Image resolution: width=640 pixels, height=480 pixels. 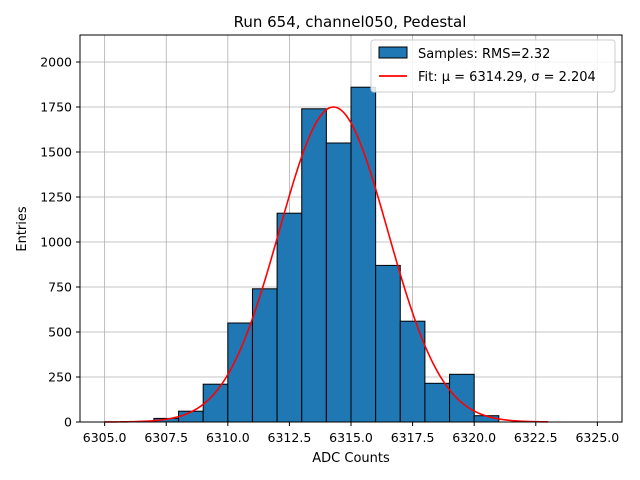 What do you see at coordinates (60, 287) in the screenshot?
I see `y-tick-label: 750` at bounding box center [60, 287].